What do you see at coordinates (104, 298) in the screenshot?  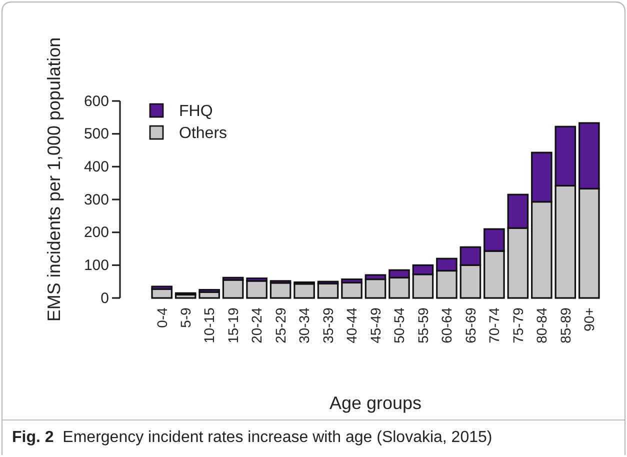 I see `y-tick-label: 0` at bounding box center [104, 298].